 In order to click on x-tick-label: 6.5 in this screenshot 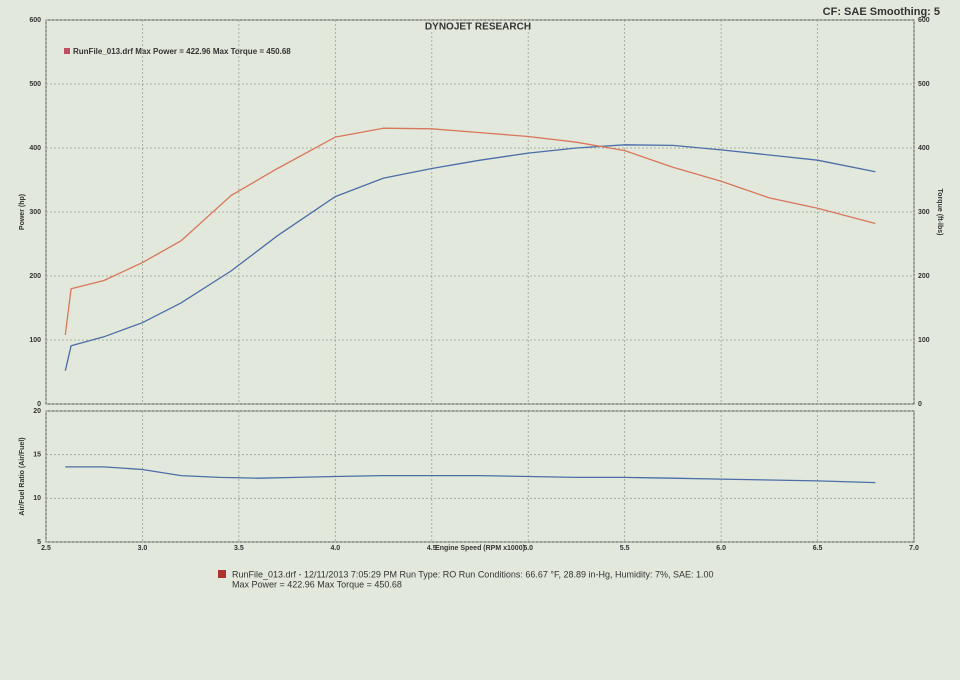, I will do `click(818, 548)`.